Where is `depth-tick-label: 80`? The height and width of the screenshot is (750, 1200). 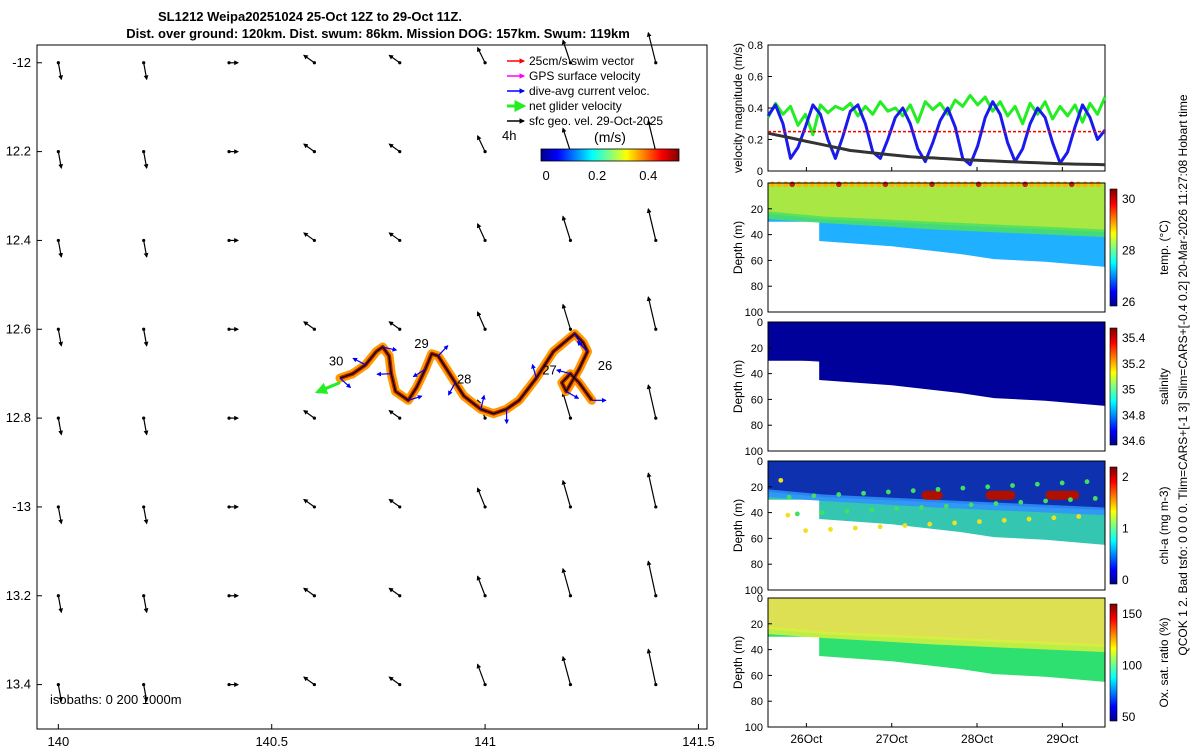 depth-tick-label: 80 is located at coordinates (757, 287).